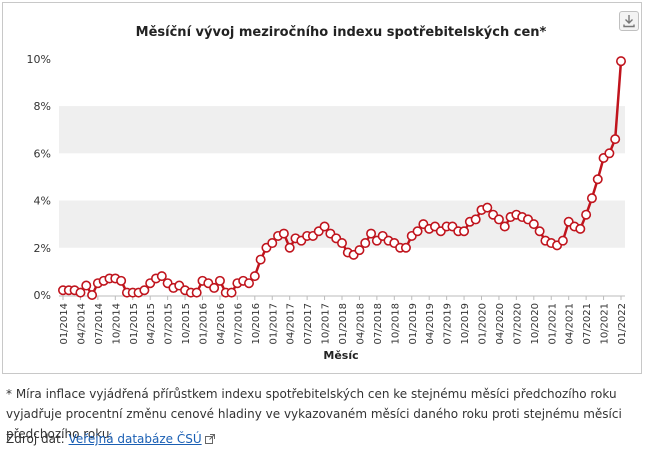  I want to click on x-tick-label: 04/2020, so click(500, 324).